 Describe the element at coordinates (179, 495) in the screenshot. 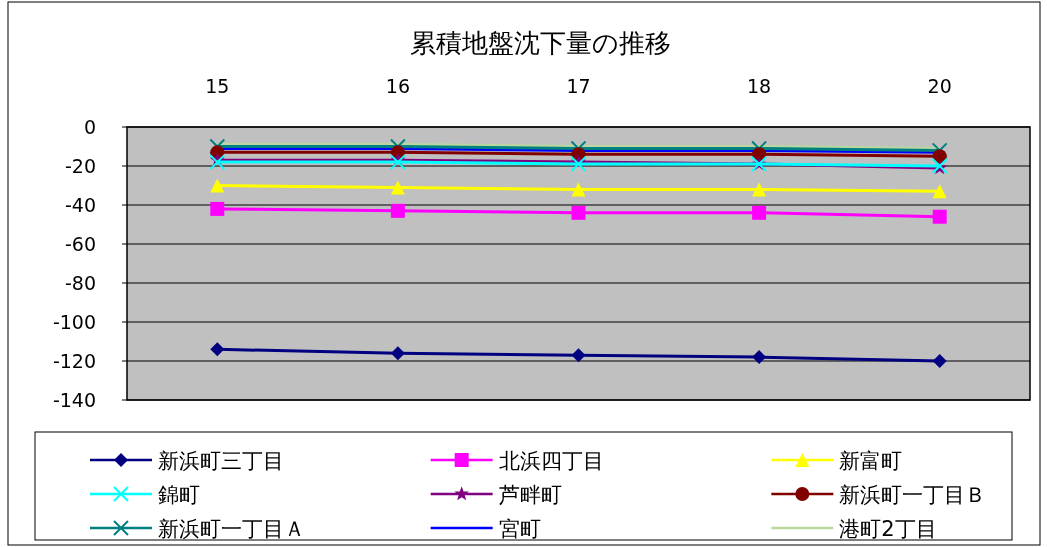

I see `legend-label: 錦町` at that location.